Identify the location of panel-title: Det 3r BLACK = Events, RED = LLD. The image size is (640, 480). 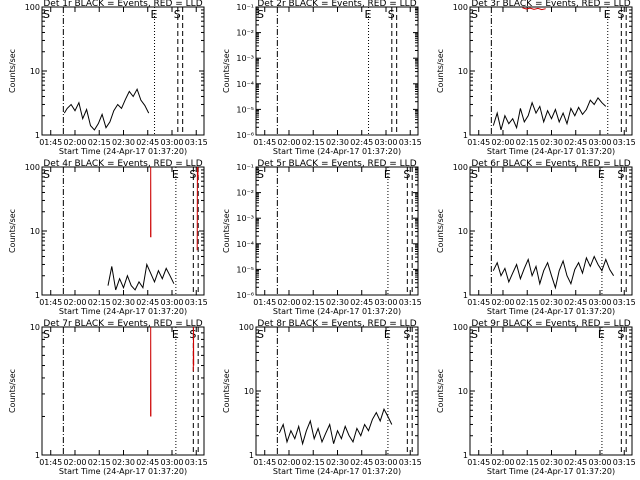
(550, 4).